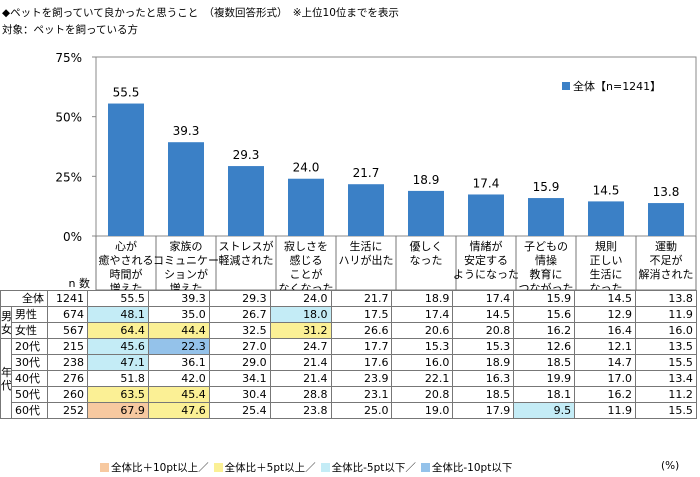  What do you see at coordinates (544, 410) in the screenshot?
I see `table-cell: 9.5` at bounding box center [544, 410].